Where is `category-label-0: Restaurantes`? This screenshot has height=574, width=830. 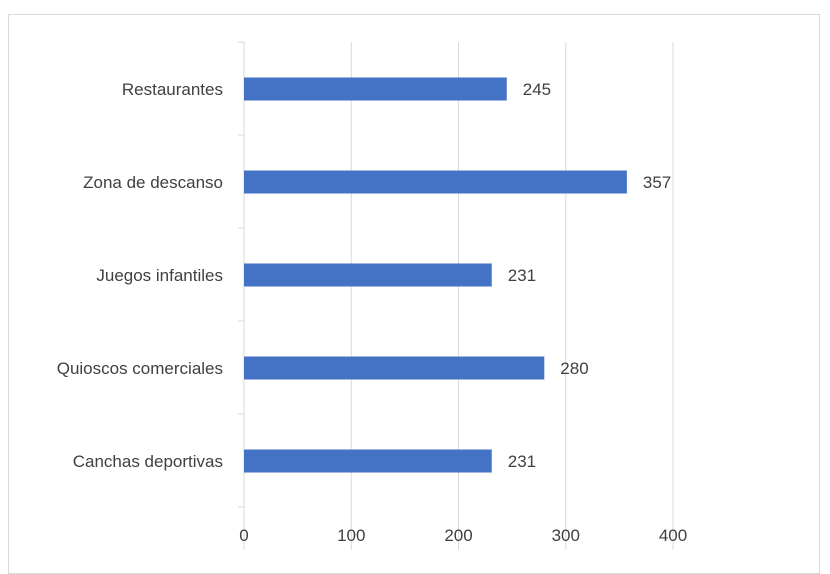 category-label-0: Restaurantes is located at coordinates (172, 89).